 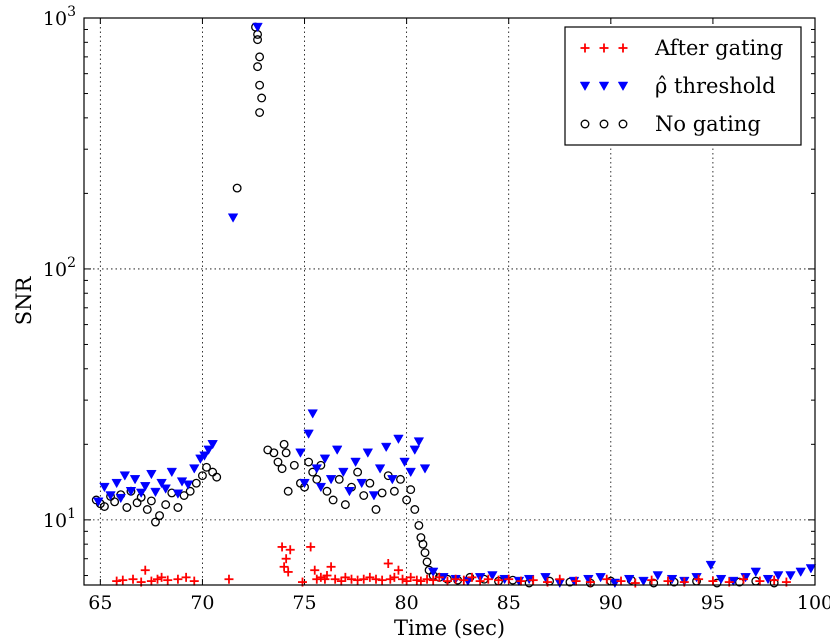 What do you see at coordinates (202, 603) in the screenshot?
I see `x-tick-label: 70` at bounding box center [202, 603].